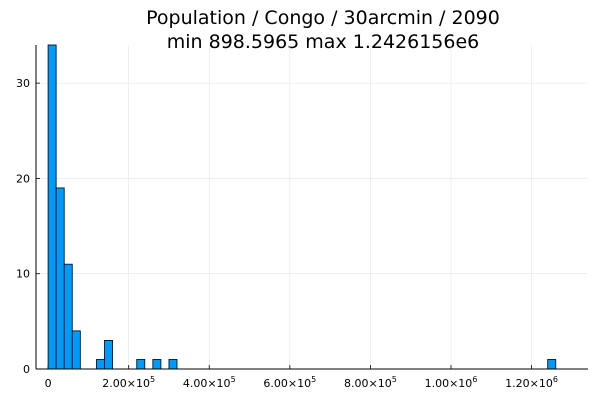  Describe the element at coordinates (323, 18) in the screenshot. I see `chart-title: Population / Congo / 30arcmin / 2090` at that location.